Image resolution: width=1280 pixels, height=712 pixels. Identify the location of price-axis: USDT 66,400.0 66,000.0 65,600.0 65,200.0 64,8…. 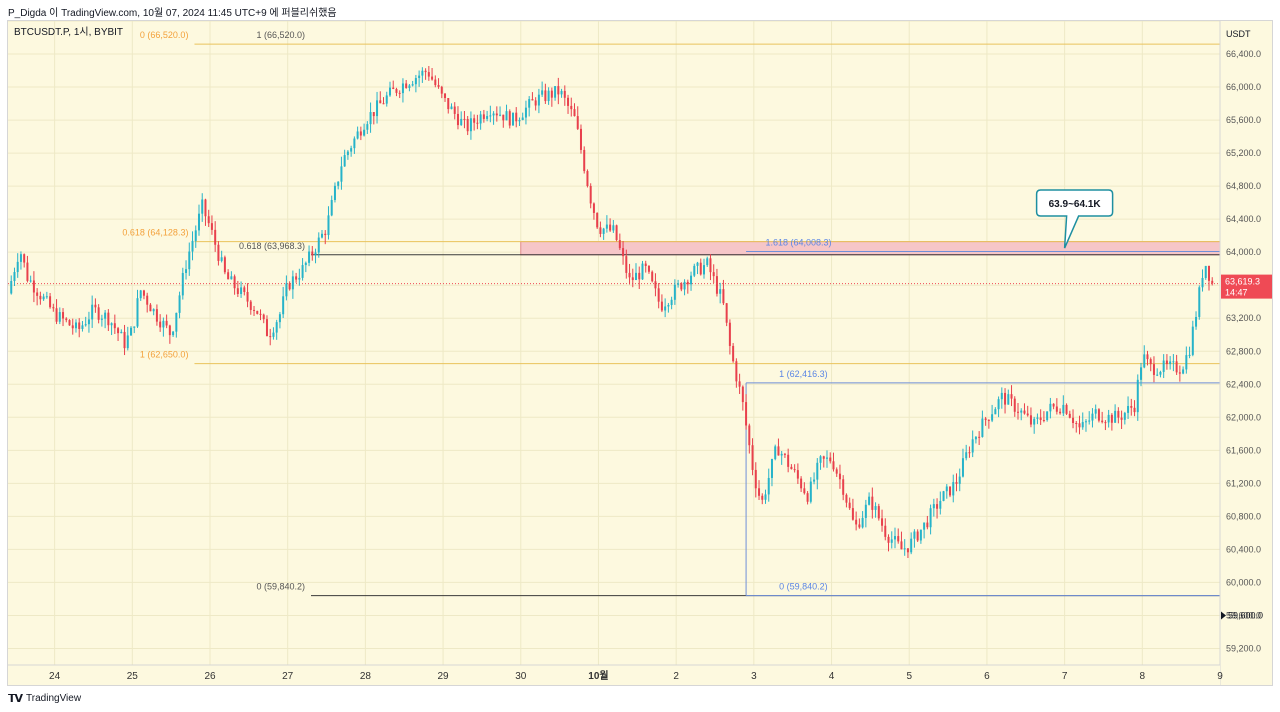
(1245, 353).